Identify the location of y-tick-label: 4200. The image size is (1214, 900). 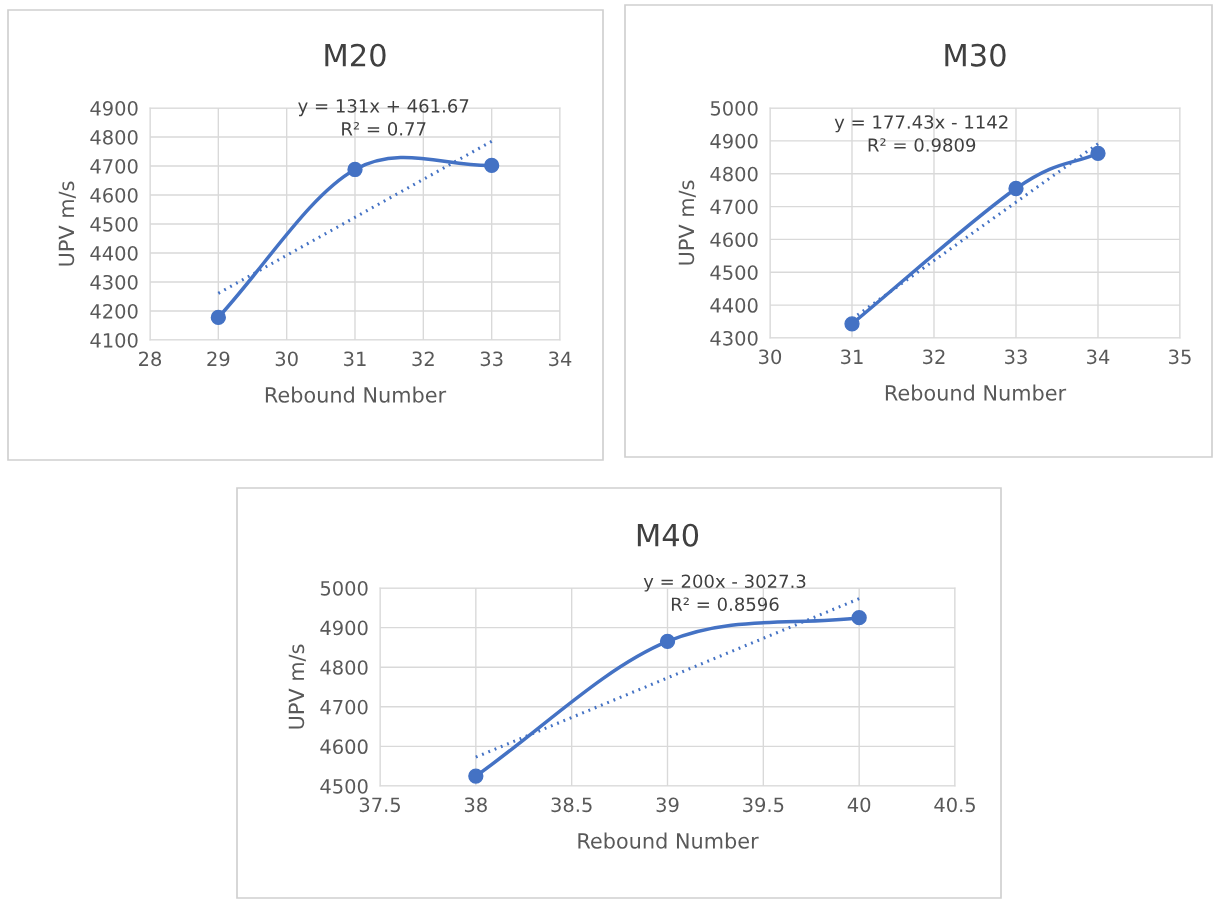
(114, 311).